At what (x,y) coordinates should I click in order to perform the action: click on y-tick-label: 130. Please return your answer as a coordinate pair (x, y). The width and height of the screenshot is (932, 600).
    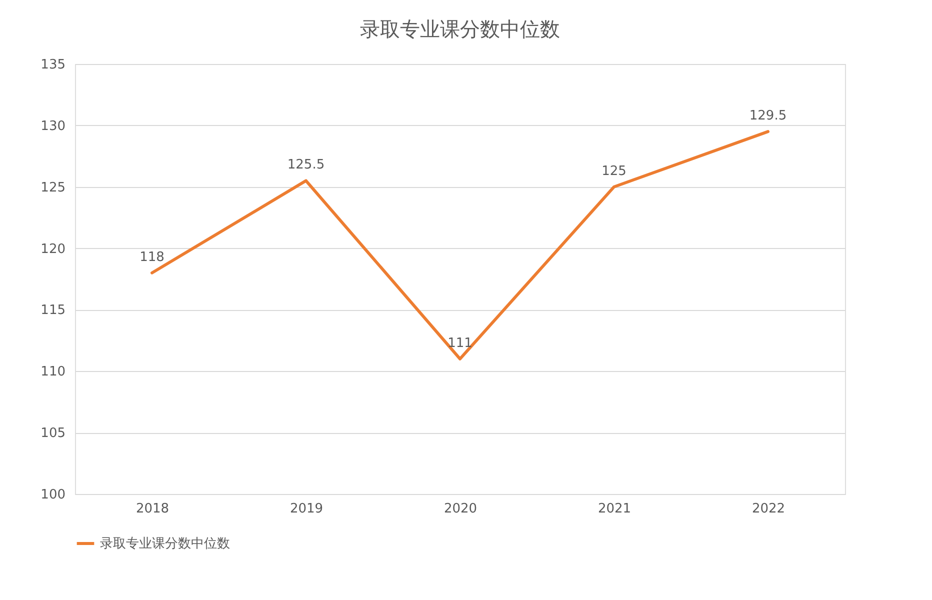
    Looking at the image, I should click on (53, 126).